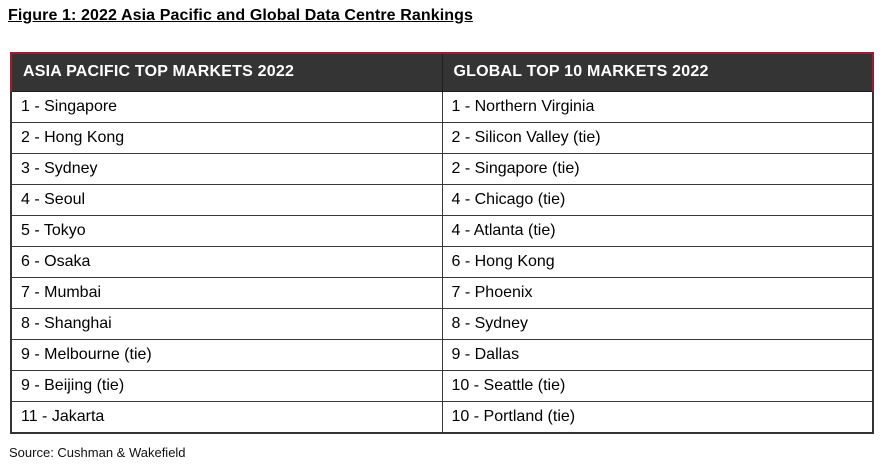 The height and width of the screenshot is (470, 884). I want to click on table-row: 8 - Shanghai 8 - Sydney, so click(442, 324).